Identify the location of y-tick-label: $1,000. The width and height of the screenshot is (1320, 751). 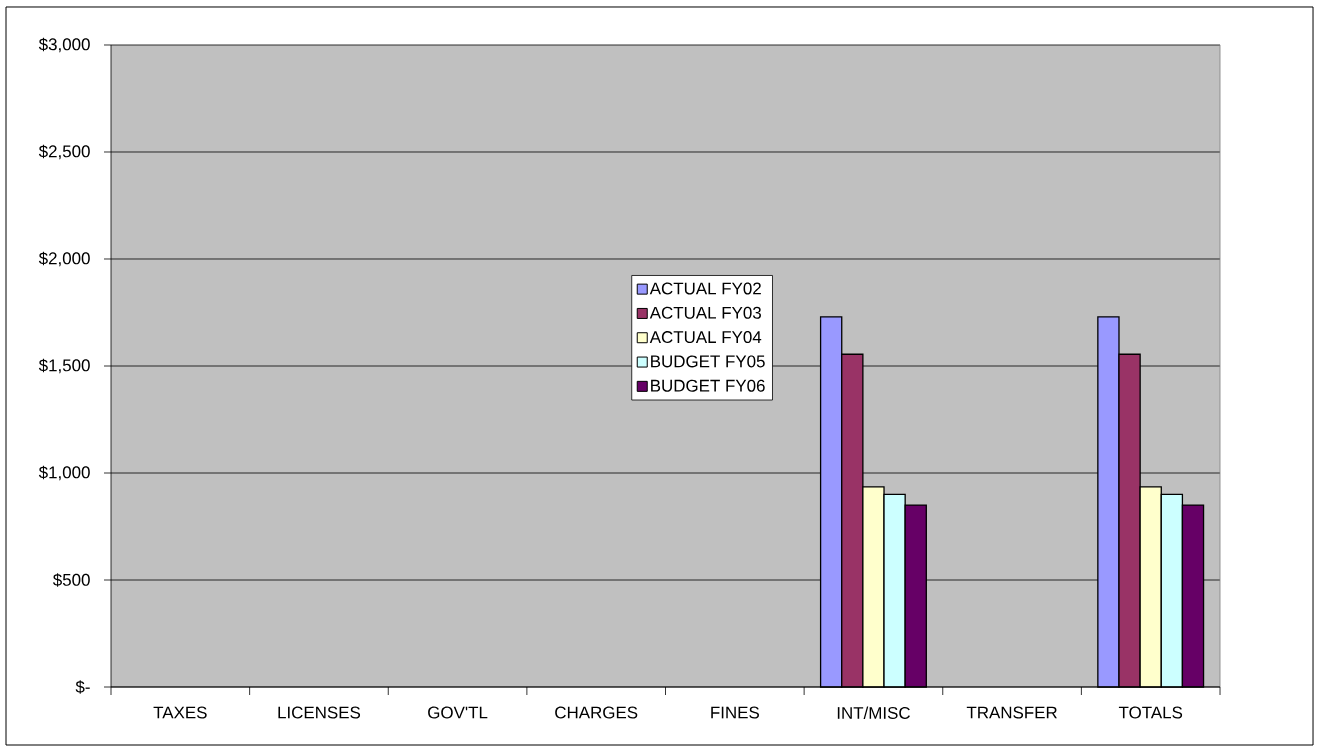
(64, 473).